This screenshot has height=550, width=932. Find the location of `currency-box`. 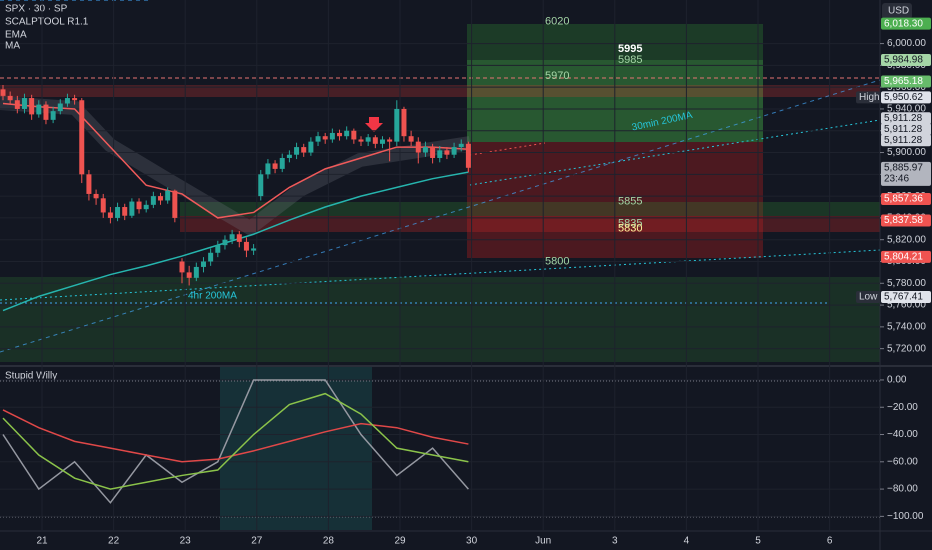

currency-box is located at coordinates (897, 11).